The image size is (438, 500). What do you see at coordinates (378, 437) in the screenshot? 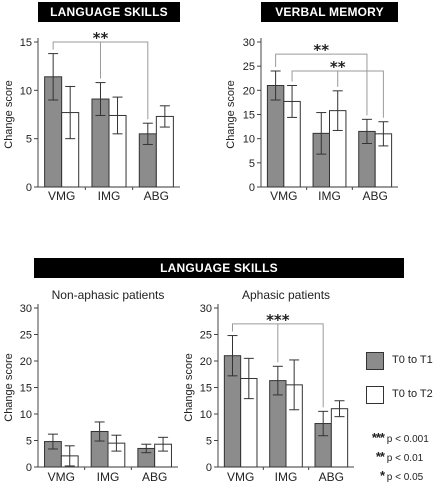
I see `sig-stars-001: ***` at bounding box center [378, 437].